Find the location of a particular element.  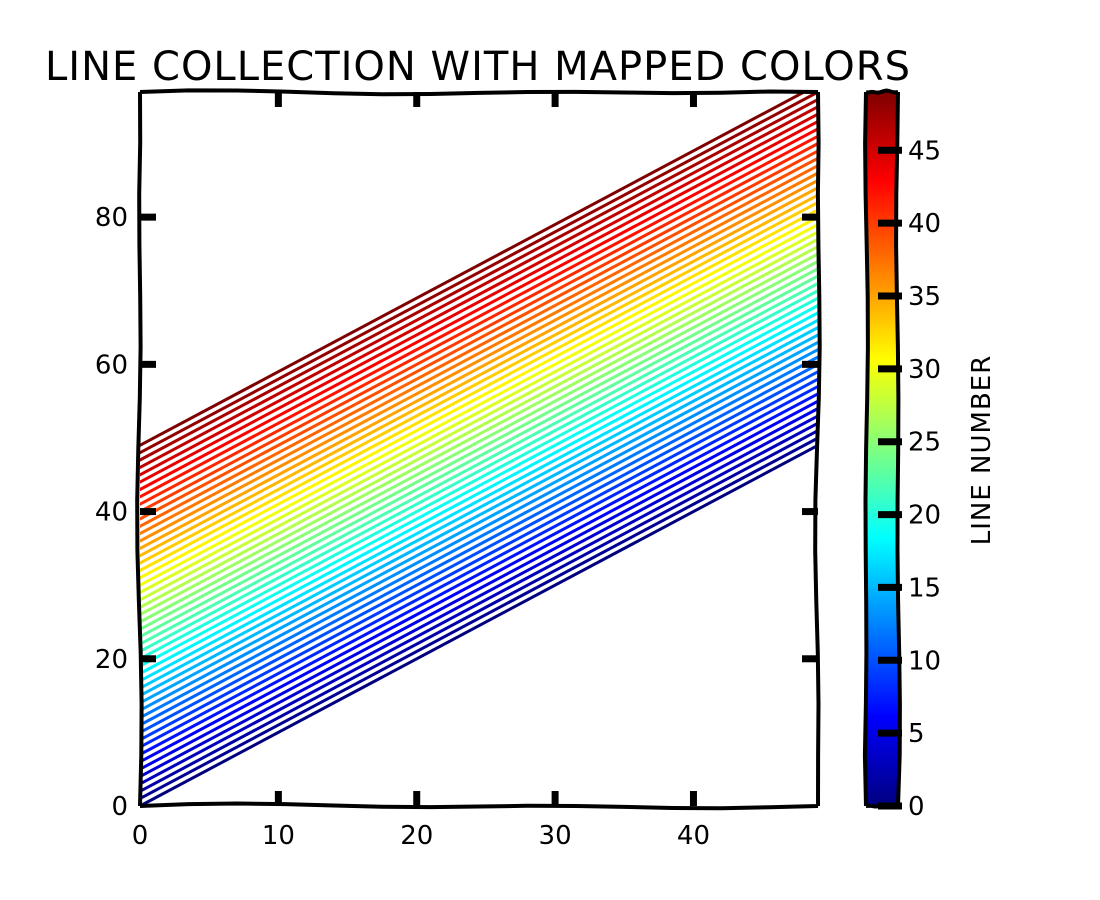

colorbar-tick-label: 10 is located at coordinates (924, 661).